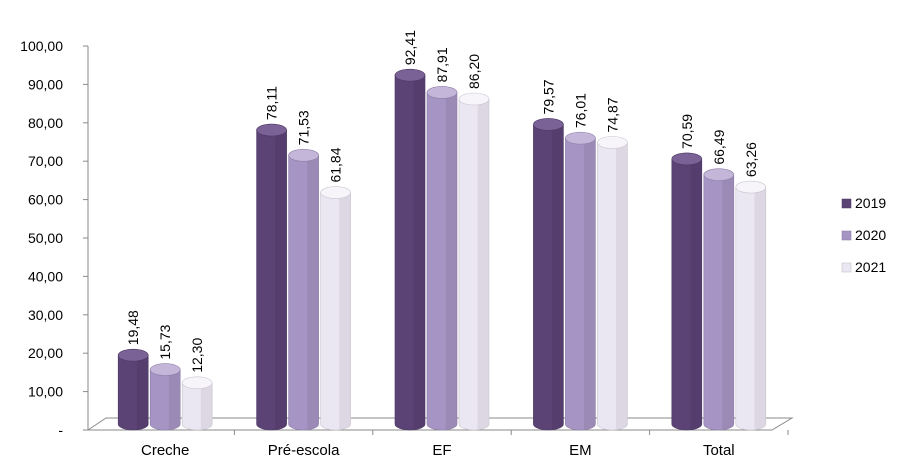 This screenshot has height=460, width=897. Describe the element at coordinates (304, 127) in the screenshot. I see `data-label: 71,53` at that location.